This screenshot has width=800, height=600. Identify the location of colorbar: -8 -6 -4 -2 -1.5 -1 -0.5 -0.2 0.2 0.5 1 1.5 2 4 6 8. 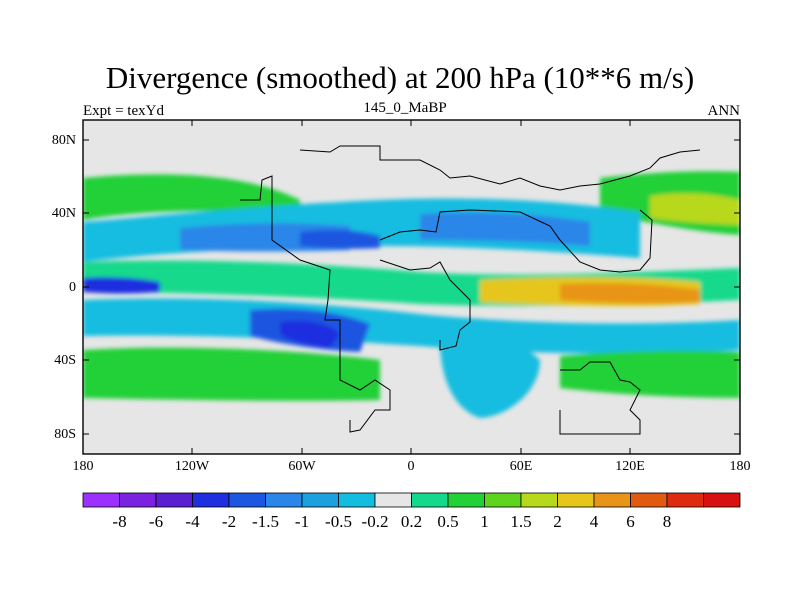
(411, 511).